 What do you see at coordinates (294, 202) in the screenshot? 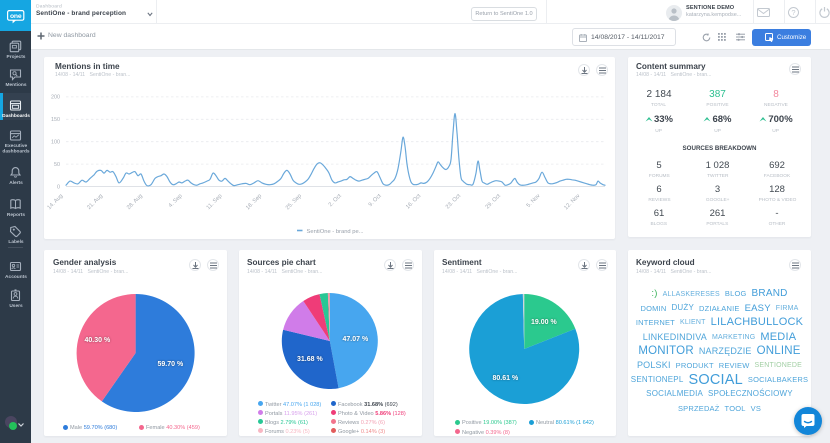
I see `svg-text: 25. Sep` at bounding box center [294, 202].